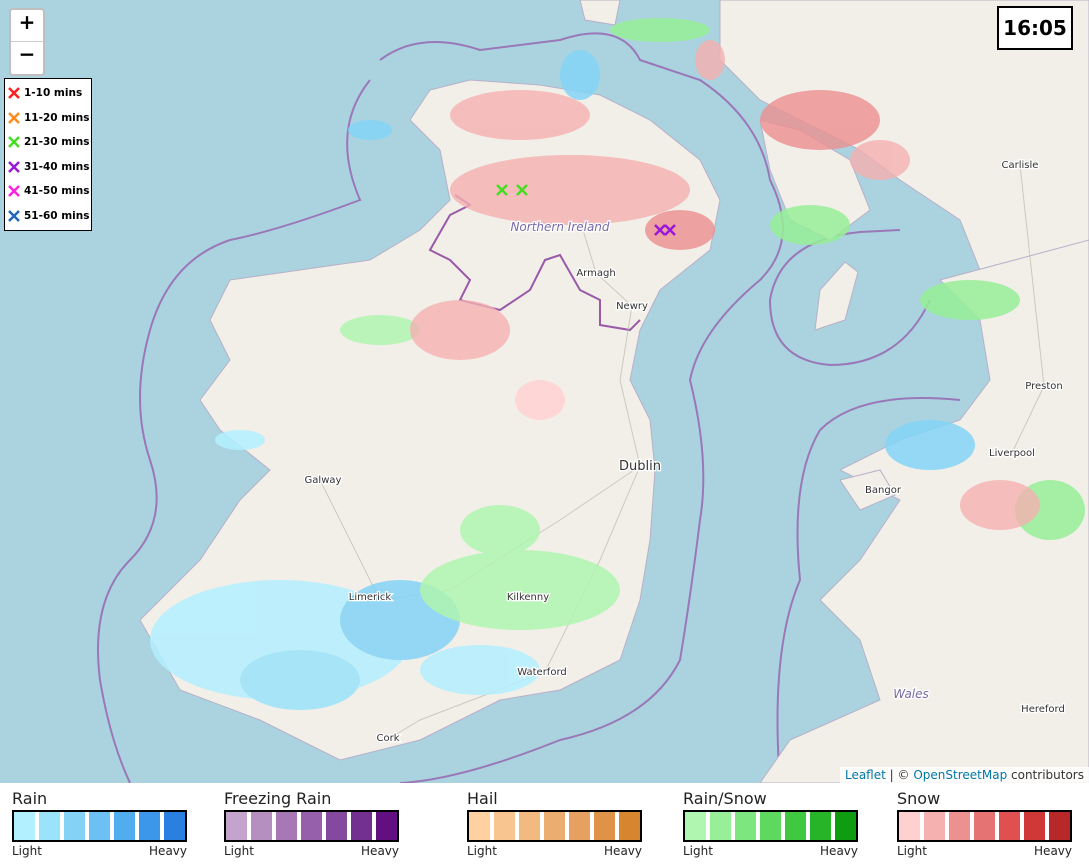  What do you see at coordinates (541, 672) in the screenshot?
I see `place-label: Waterford` at bounding box center [541, 672].